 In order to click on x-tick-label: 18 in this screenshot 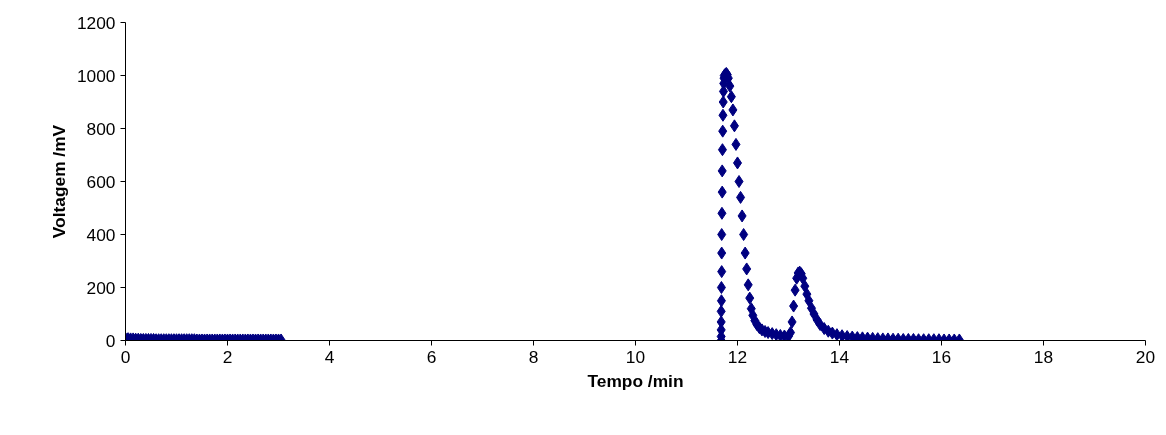, I will do `click(1043, 356)`.